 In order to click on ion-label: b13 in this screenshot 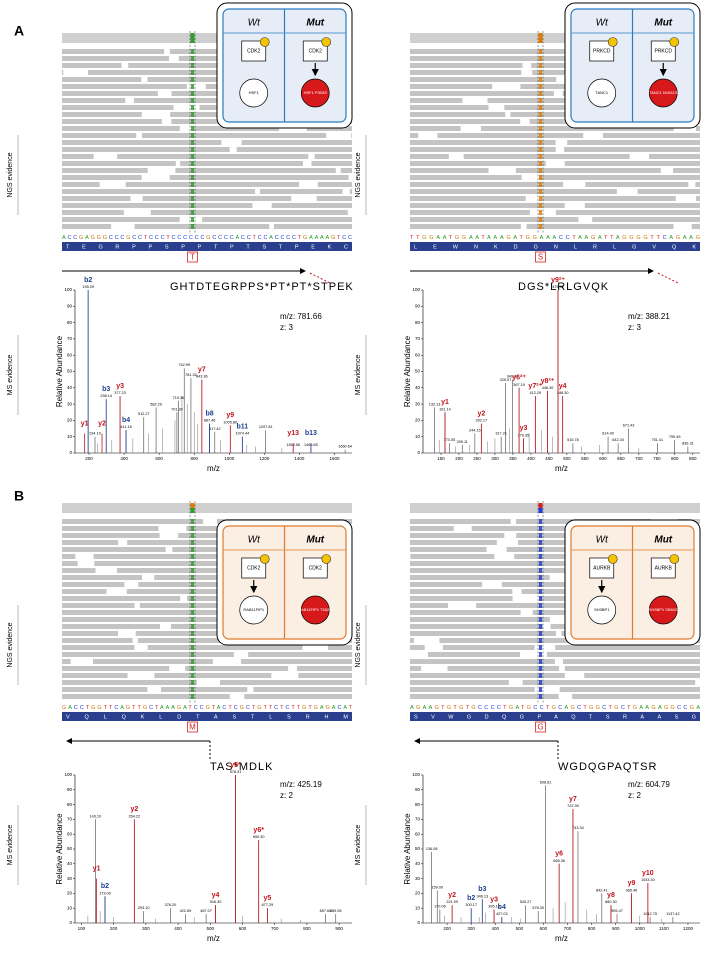, I will do `click(311, 433)`.